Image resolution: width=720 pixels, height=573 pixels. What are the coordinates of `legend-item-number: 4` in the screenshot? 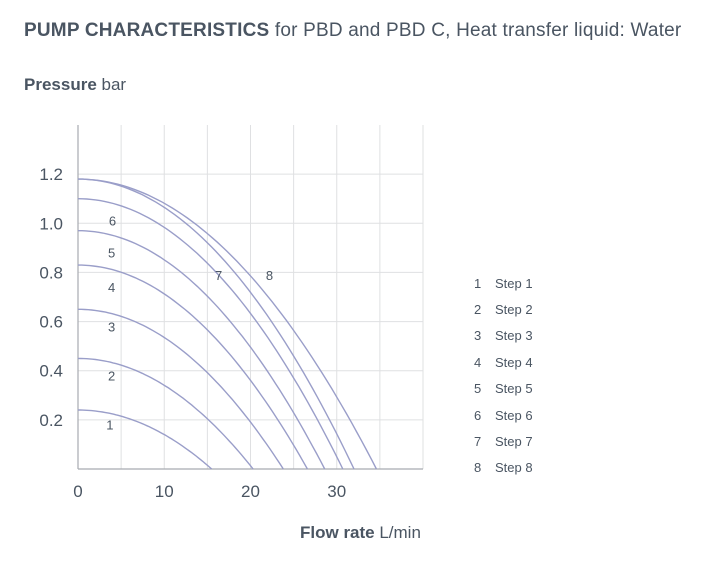 It's located at (478, 362).